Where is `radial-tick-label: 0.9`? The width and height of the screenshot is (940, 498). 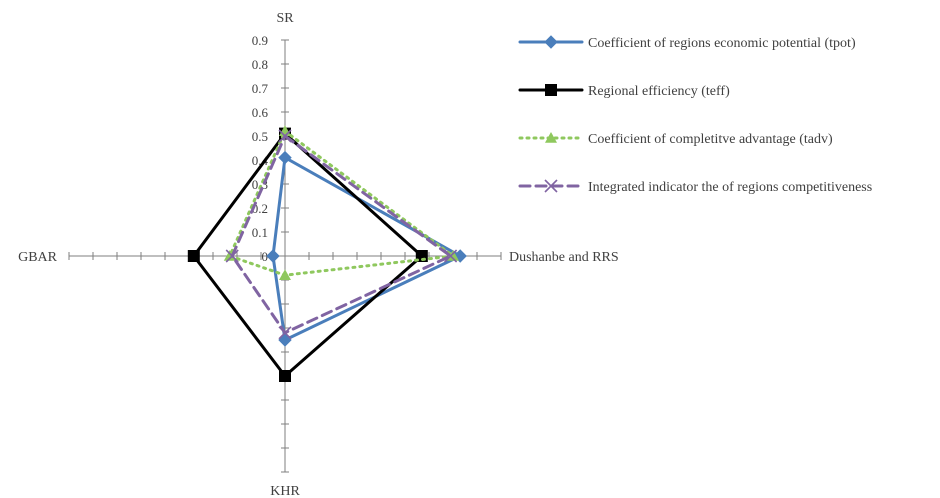
radial-tick-label: 0.9 is located at coordinates (260, 40).